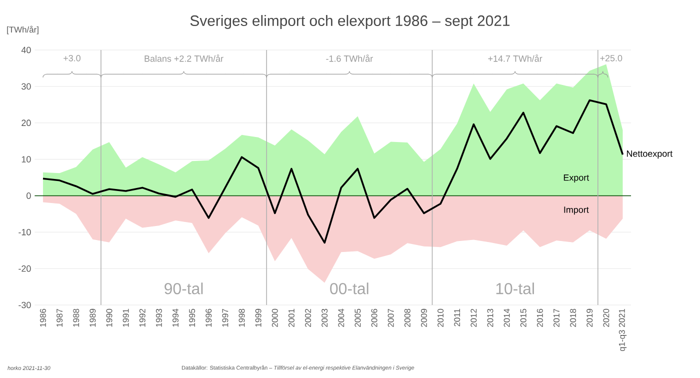 Image resolution: width=700 pixels, height=378 pixels. What do you see at coordinates (577, 178) in the screenshot?
I see `series-label: Export` at bounding box center [577, 178].